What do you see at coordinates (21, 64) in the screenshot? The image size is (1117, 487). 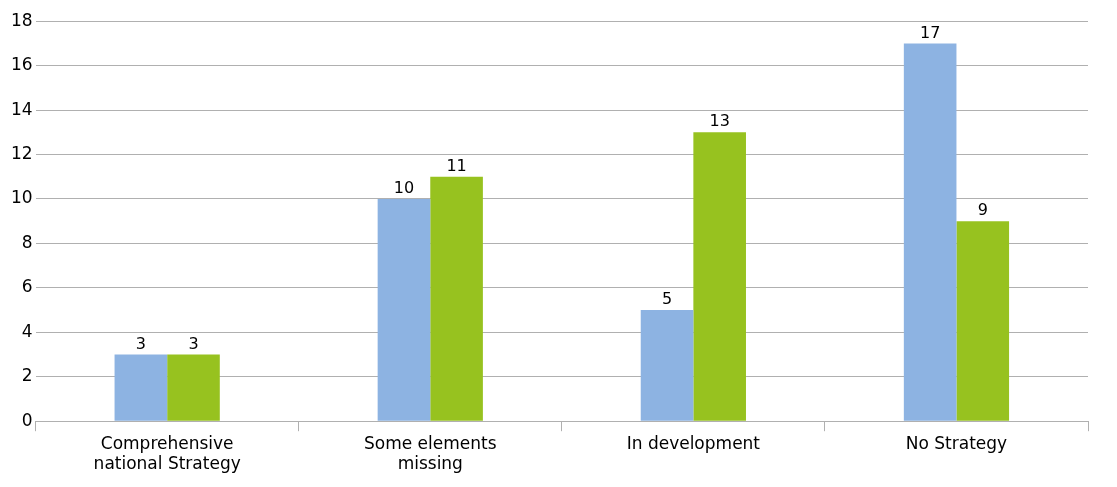 I see `y-tick-label: 16` at bounding box center [21, 64].